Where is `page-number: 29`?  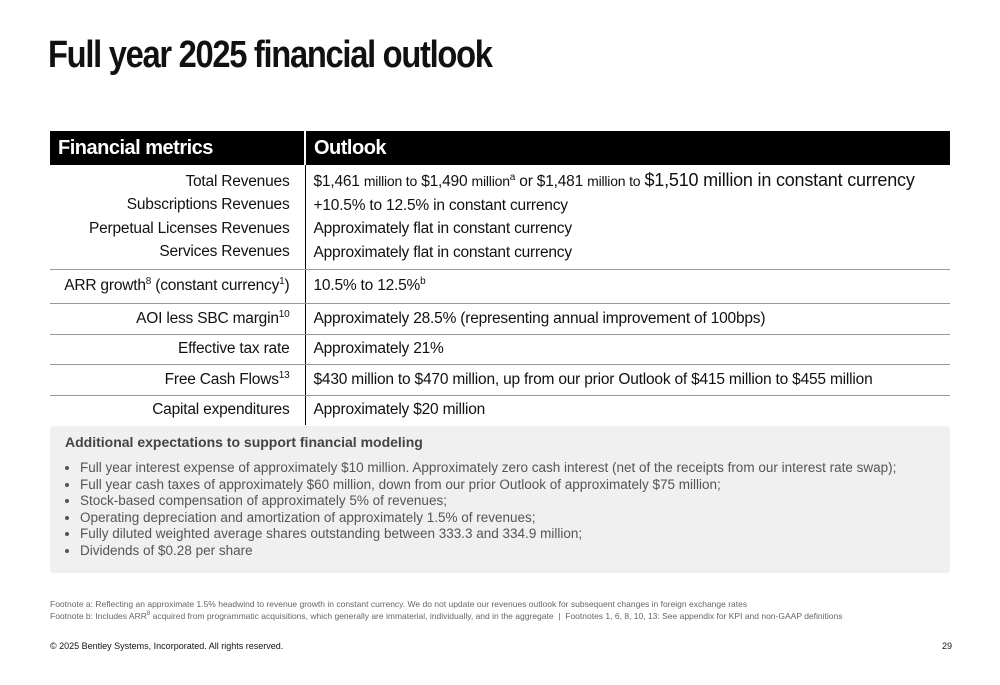
page-number: 29 is located at coordinates (946, 646).